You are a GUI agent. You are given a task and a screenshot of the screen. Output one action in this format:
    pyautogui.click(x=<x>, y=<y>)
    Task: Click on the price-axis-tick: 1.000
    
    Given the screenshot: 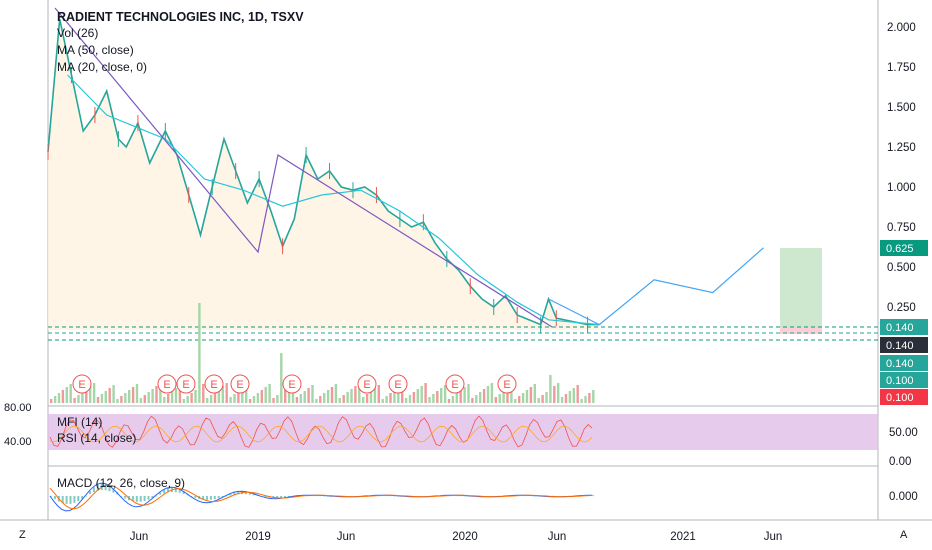 What is the action you would take?
    pyautogui.click(x=901, y=188)
    